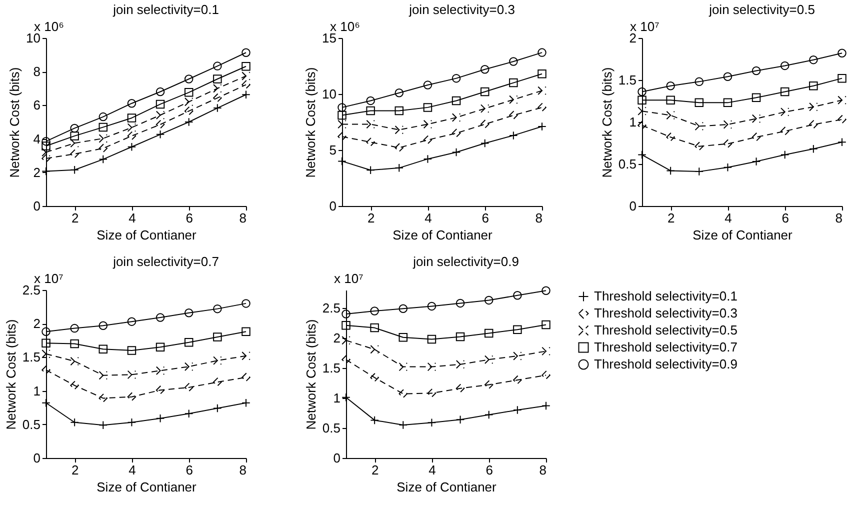 Image resolution: width=863 pixels, height=513 pixels. Describe the element at coordinates (666, 296) in the screenshot. I see `legend-label: Threshold selectivity=0.1` at that location.